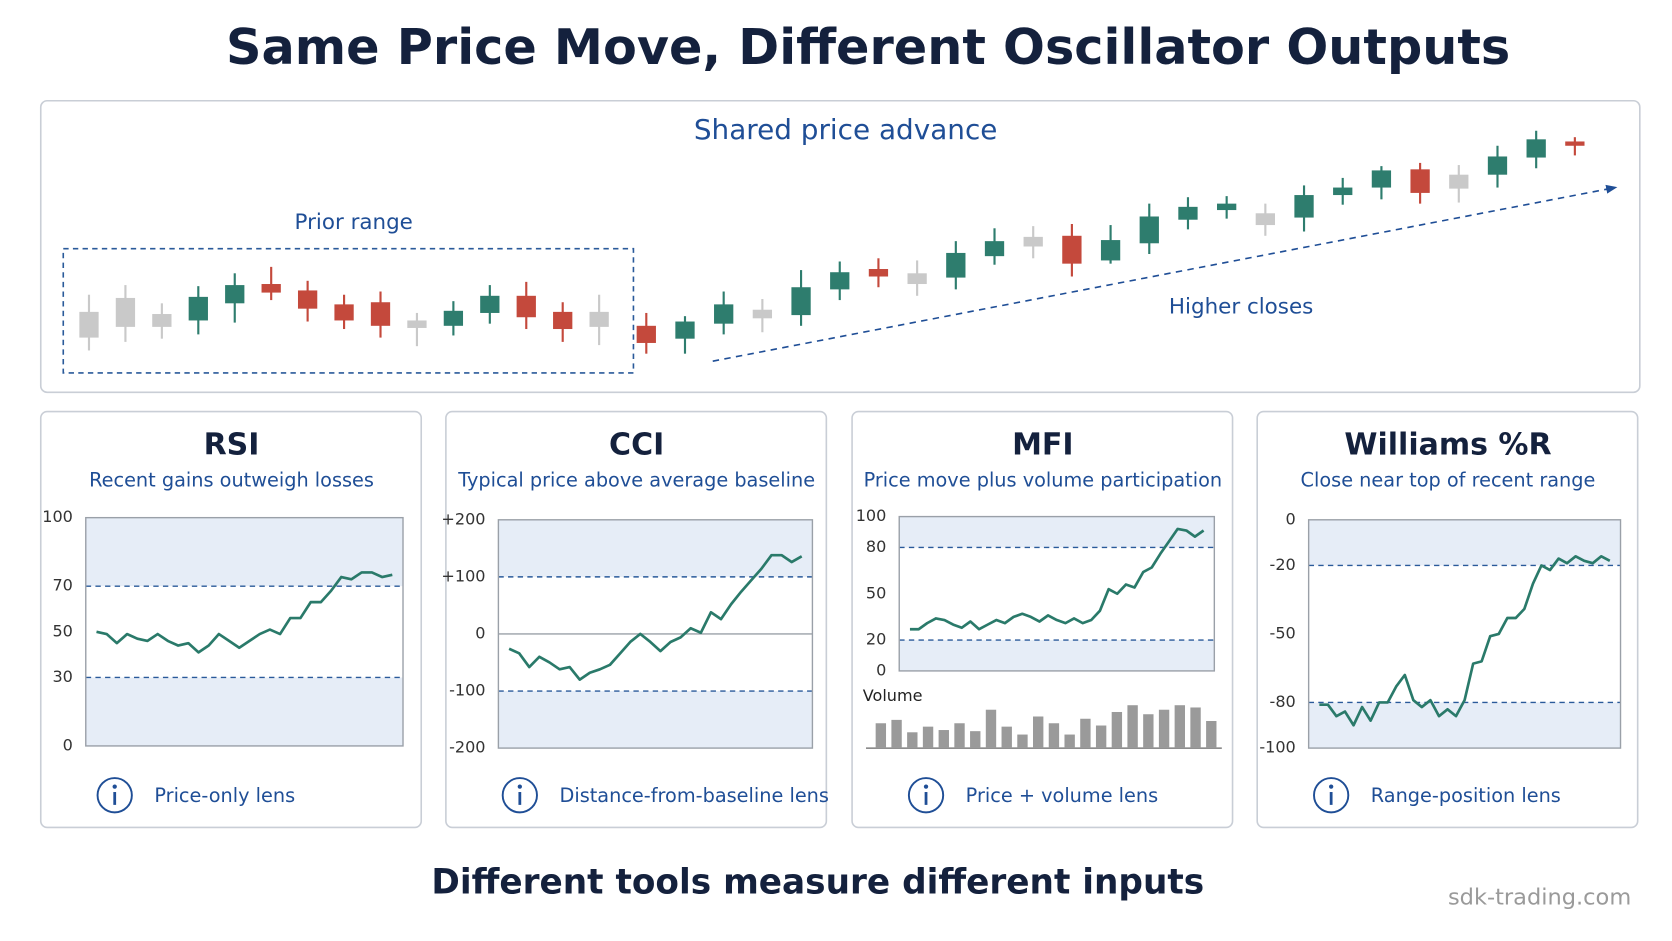  Describe the element at coordinates (467, 747) in the screenshot. I see `y-tick-label: -200` at that location.